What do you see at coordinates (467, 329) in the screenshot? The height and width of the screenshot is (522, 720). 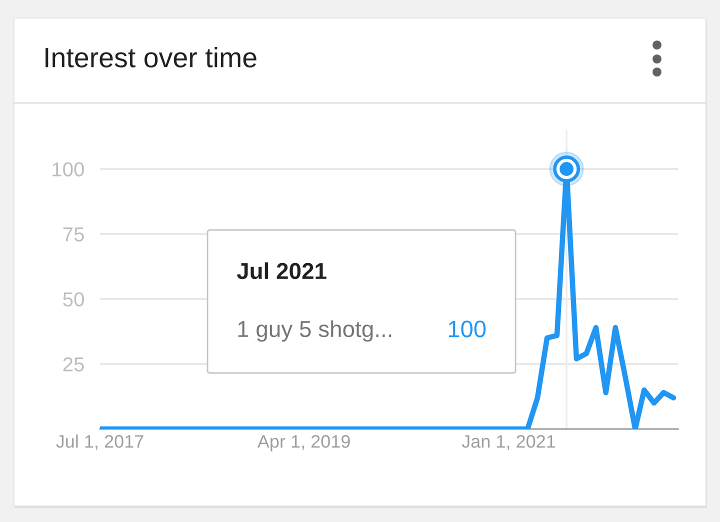 I see `annotation: 100` at bounding box center [467, 329].